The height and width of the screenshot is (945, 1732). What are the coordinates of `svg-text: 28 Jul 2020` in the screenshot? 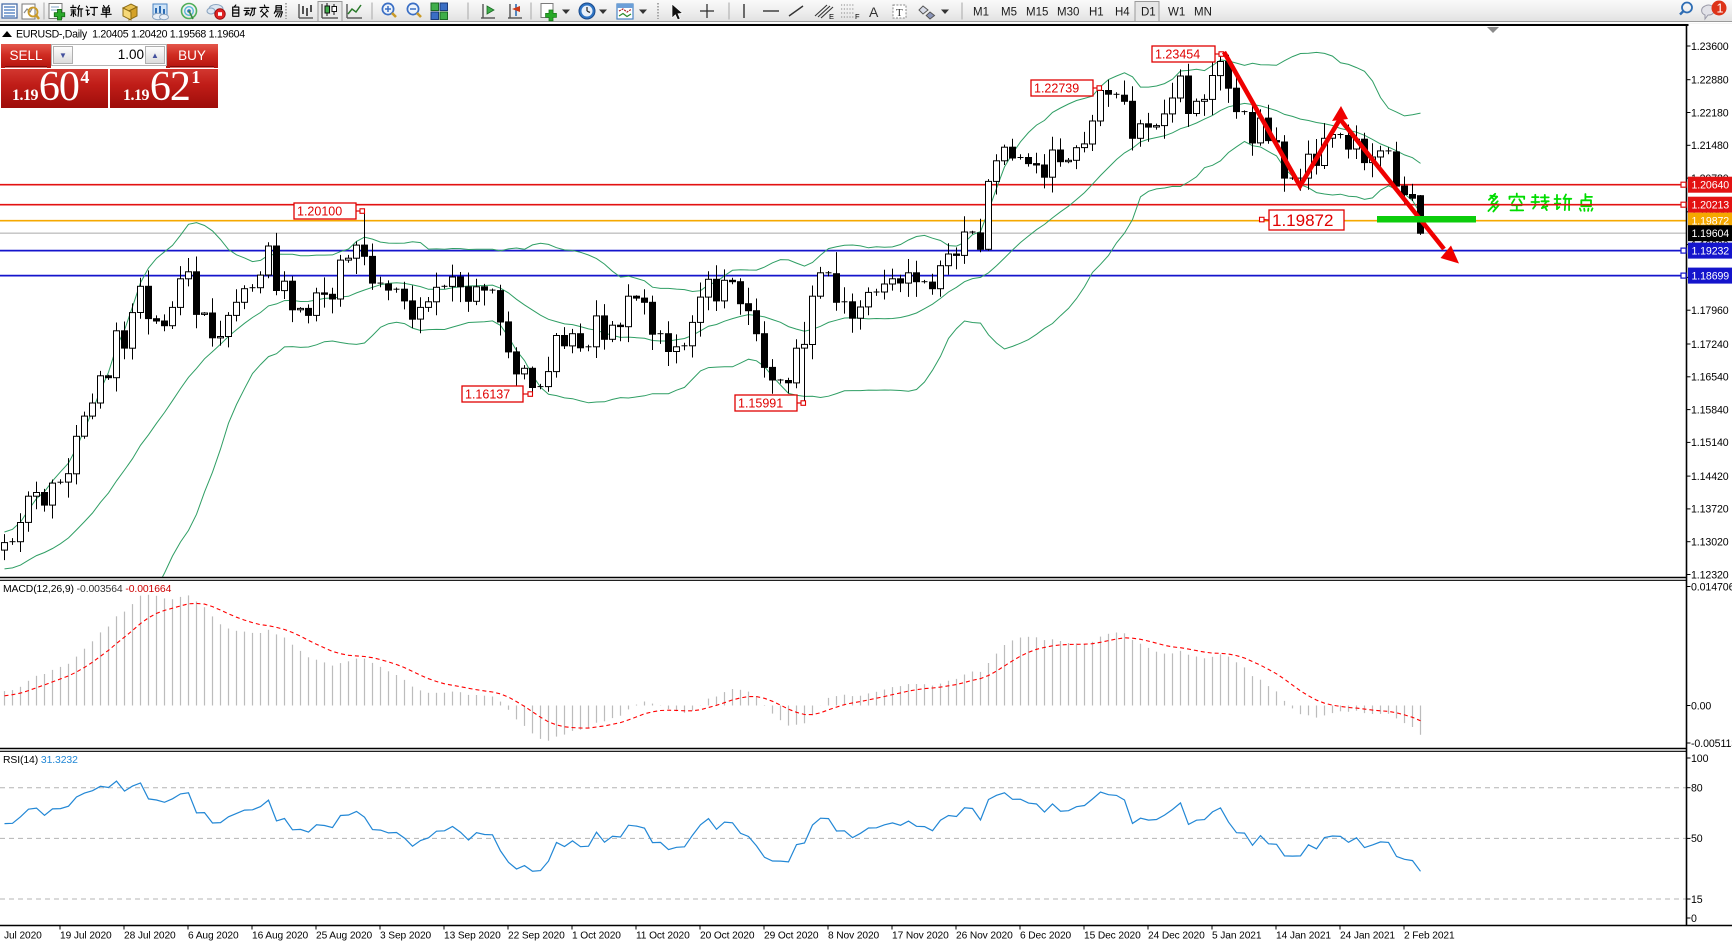 It's located at (150, 936).